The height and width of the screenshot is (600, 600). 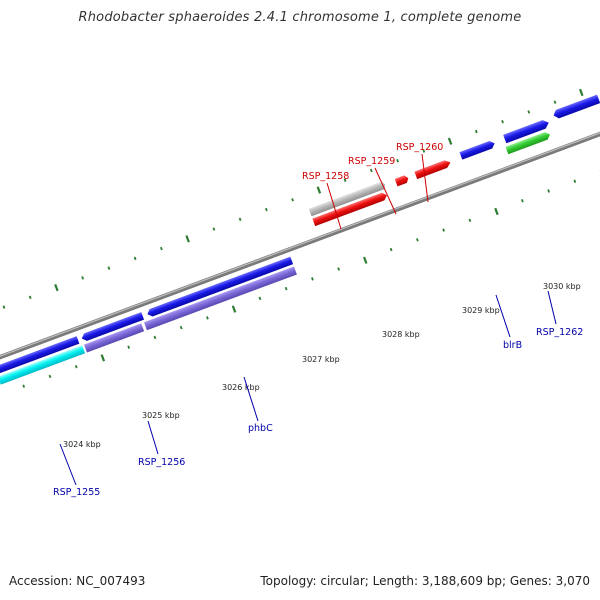 What do you see at coordinates (260, 428) in the screenshot?
I see `gene-label-phbc: phbC` at bounding box center [260, 428].